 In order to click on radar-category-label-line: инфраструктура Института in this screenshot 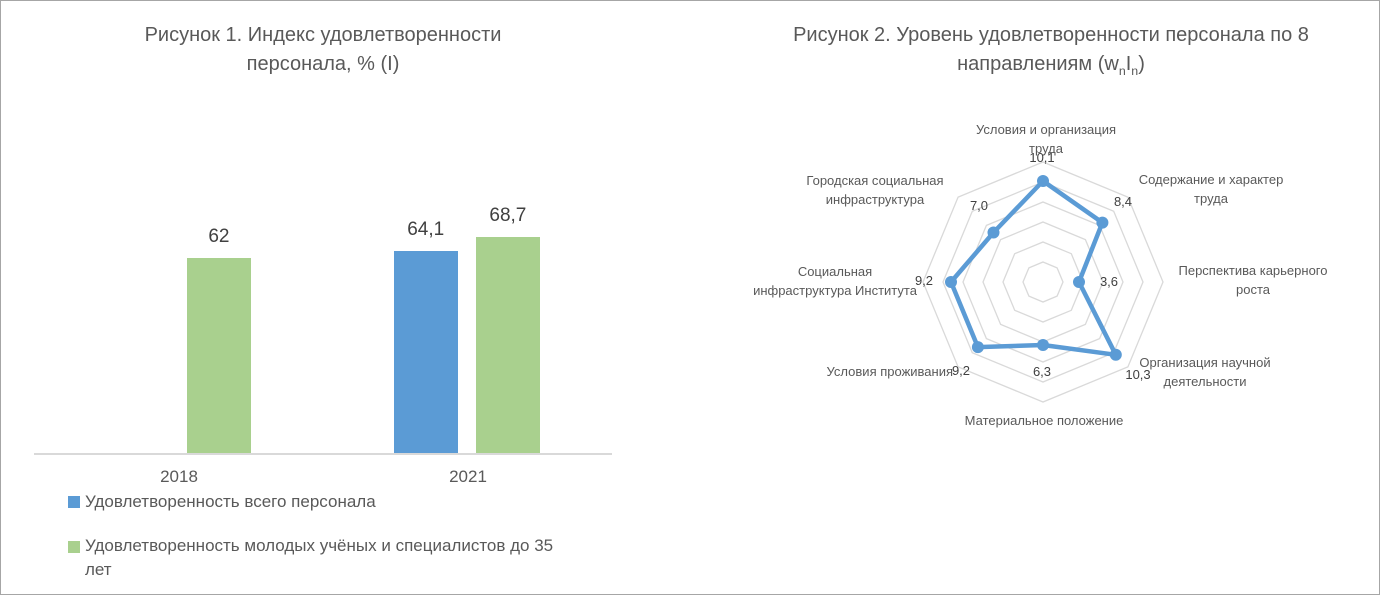, I will do `click(835, 290)`.